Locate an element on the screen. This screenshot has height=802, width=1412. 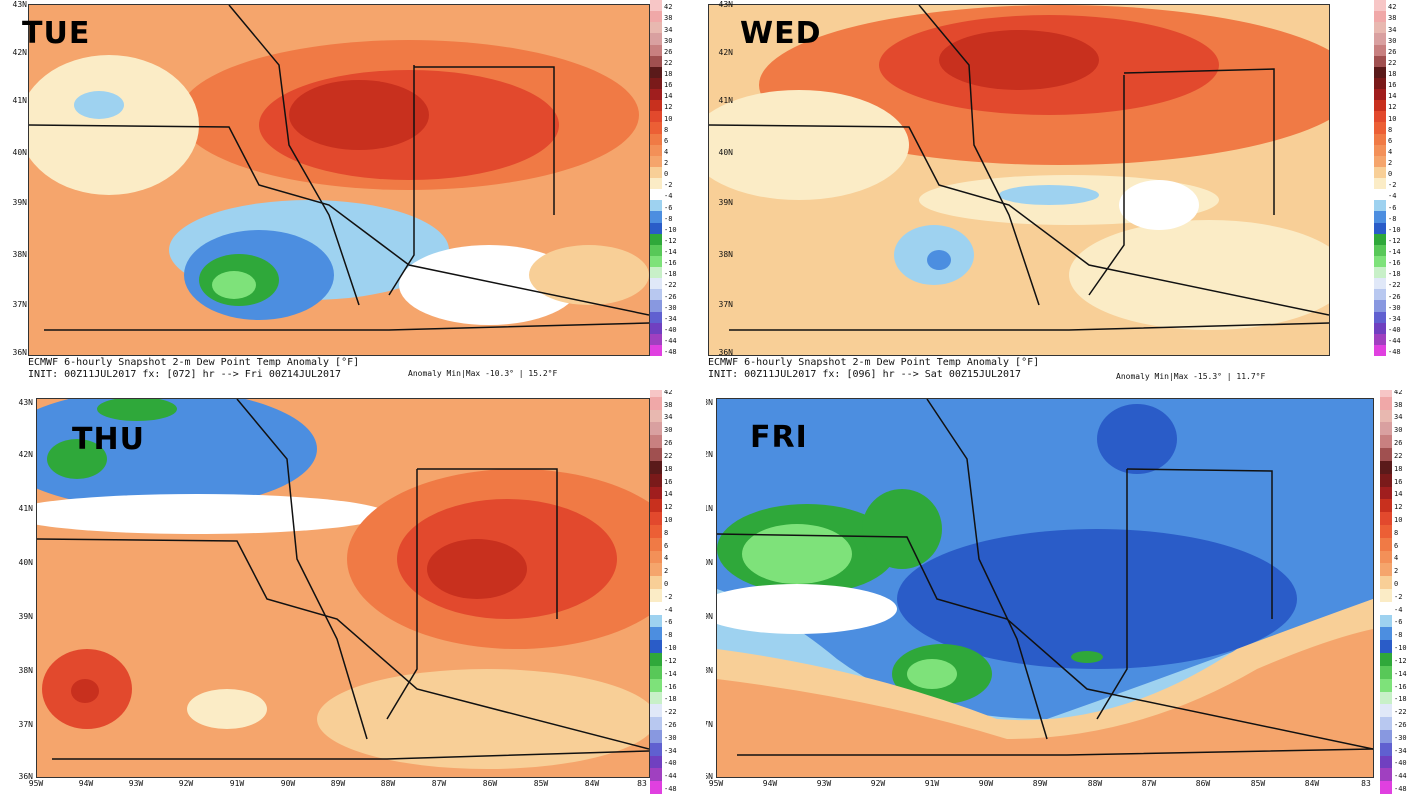
colorbar-tick-label: 16 is located at coordinates (668, 85).